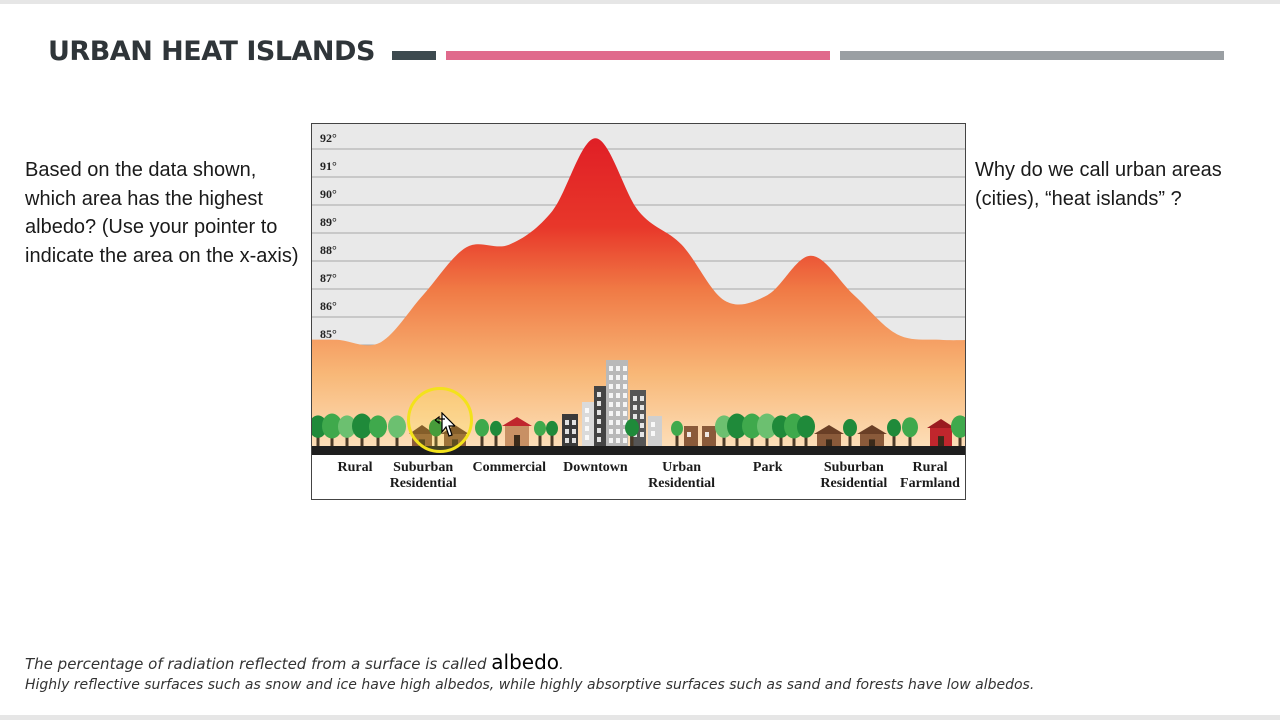  What do you see at coordinates (414, 55) in the screenshot?
I see `title-accent-bar-dark` at bounding box center [414, 55].